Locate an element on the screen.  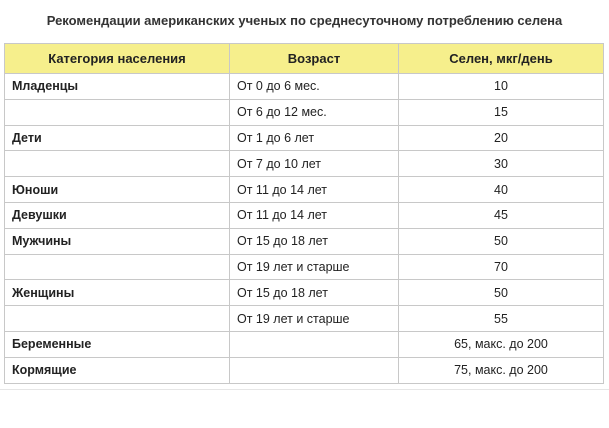
table-row: Беременные 65, макс. до 200 is located at coordinates (304, 344).